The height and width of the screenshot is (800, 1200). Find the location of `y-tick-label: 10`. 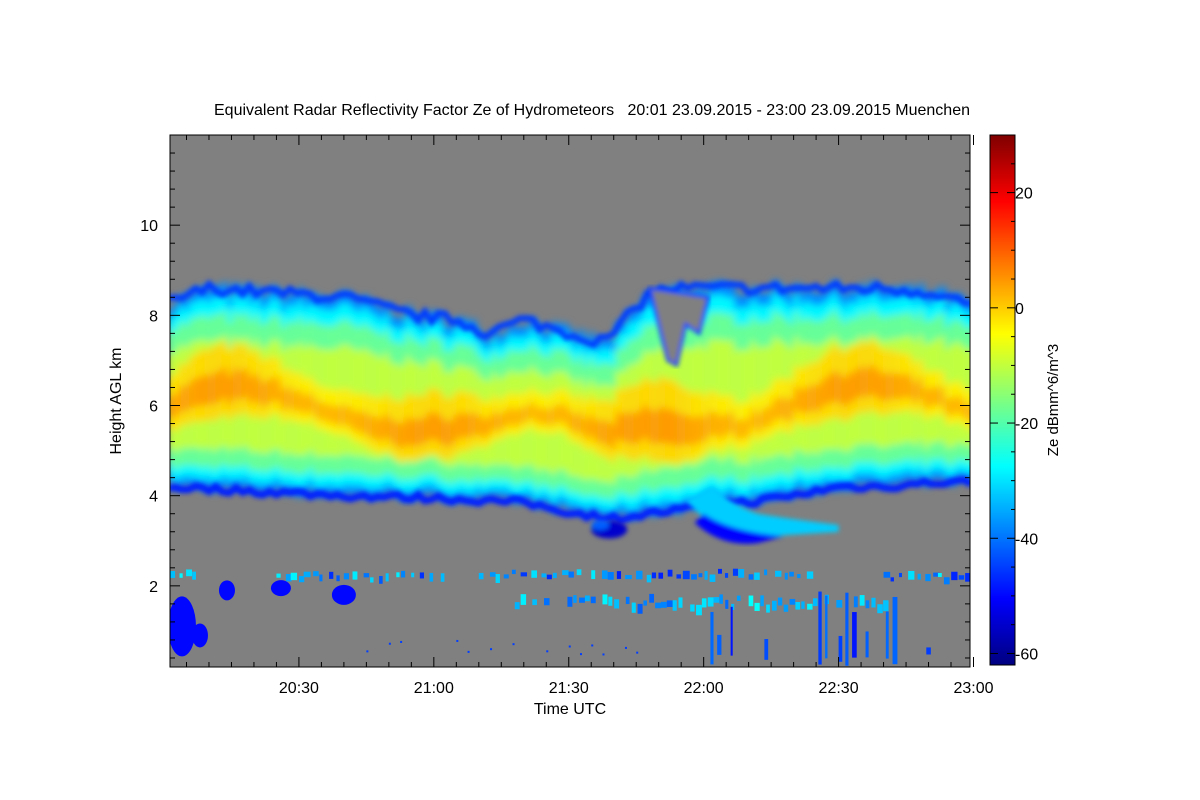

y-tick-label: 10 is located at coordinates (149, 226).